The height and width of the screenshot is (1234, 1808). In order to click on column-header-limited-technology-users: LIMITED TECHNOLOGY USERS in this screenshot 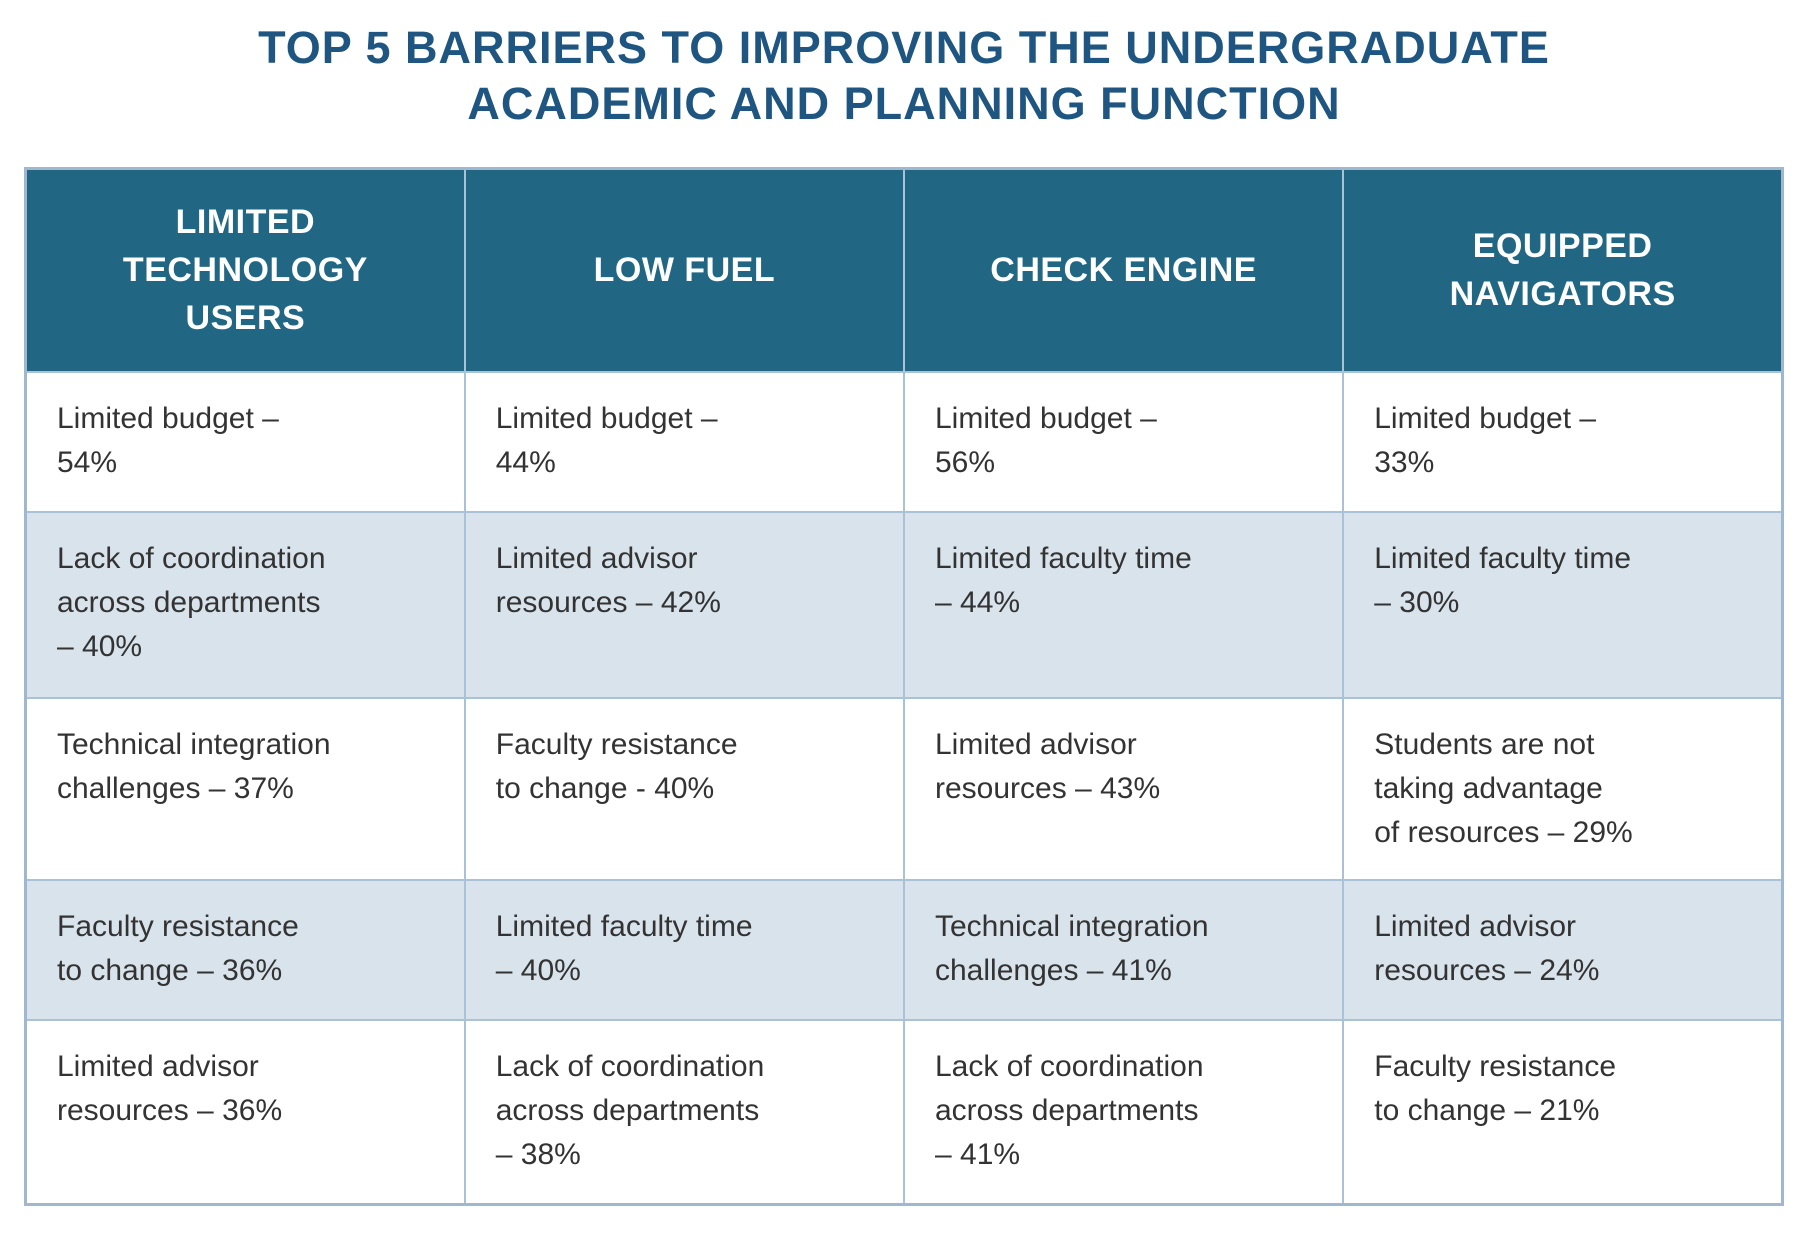, I will do `click(245, 270)`.